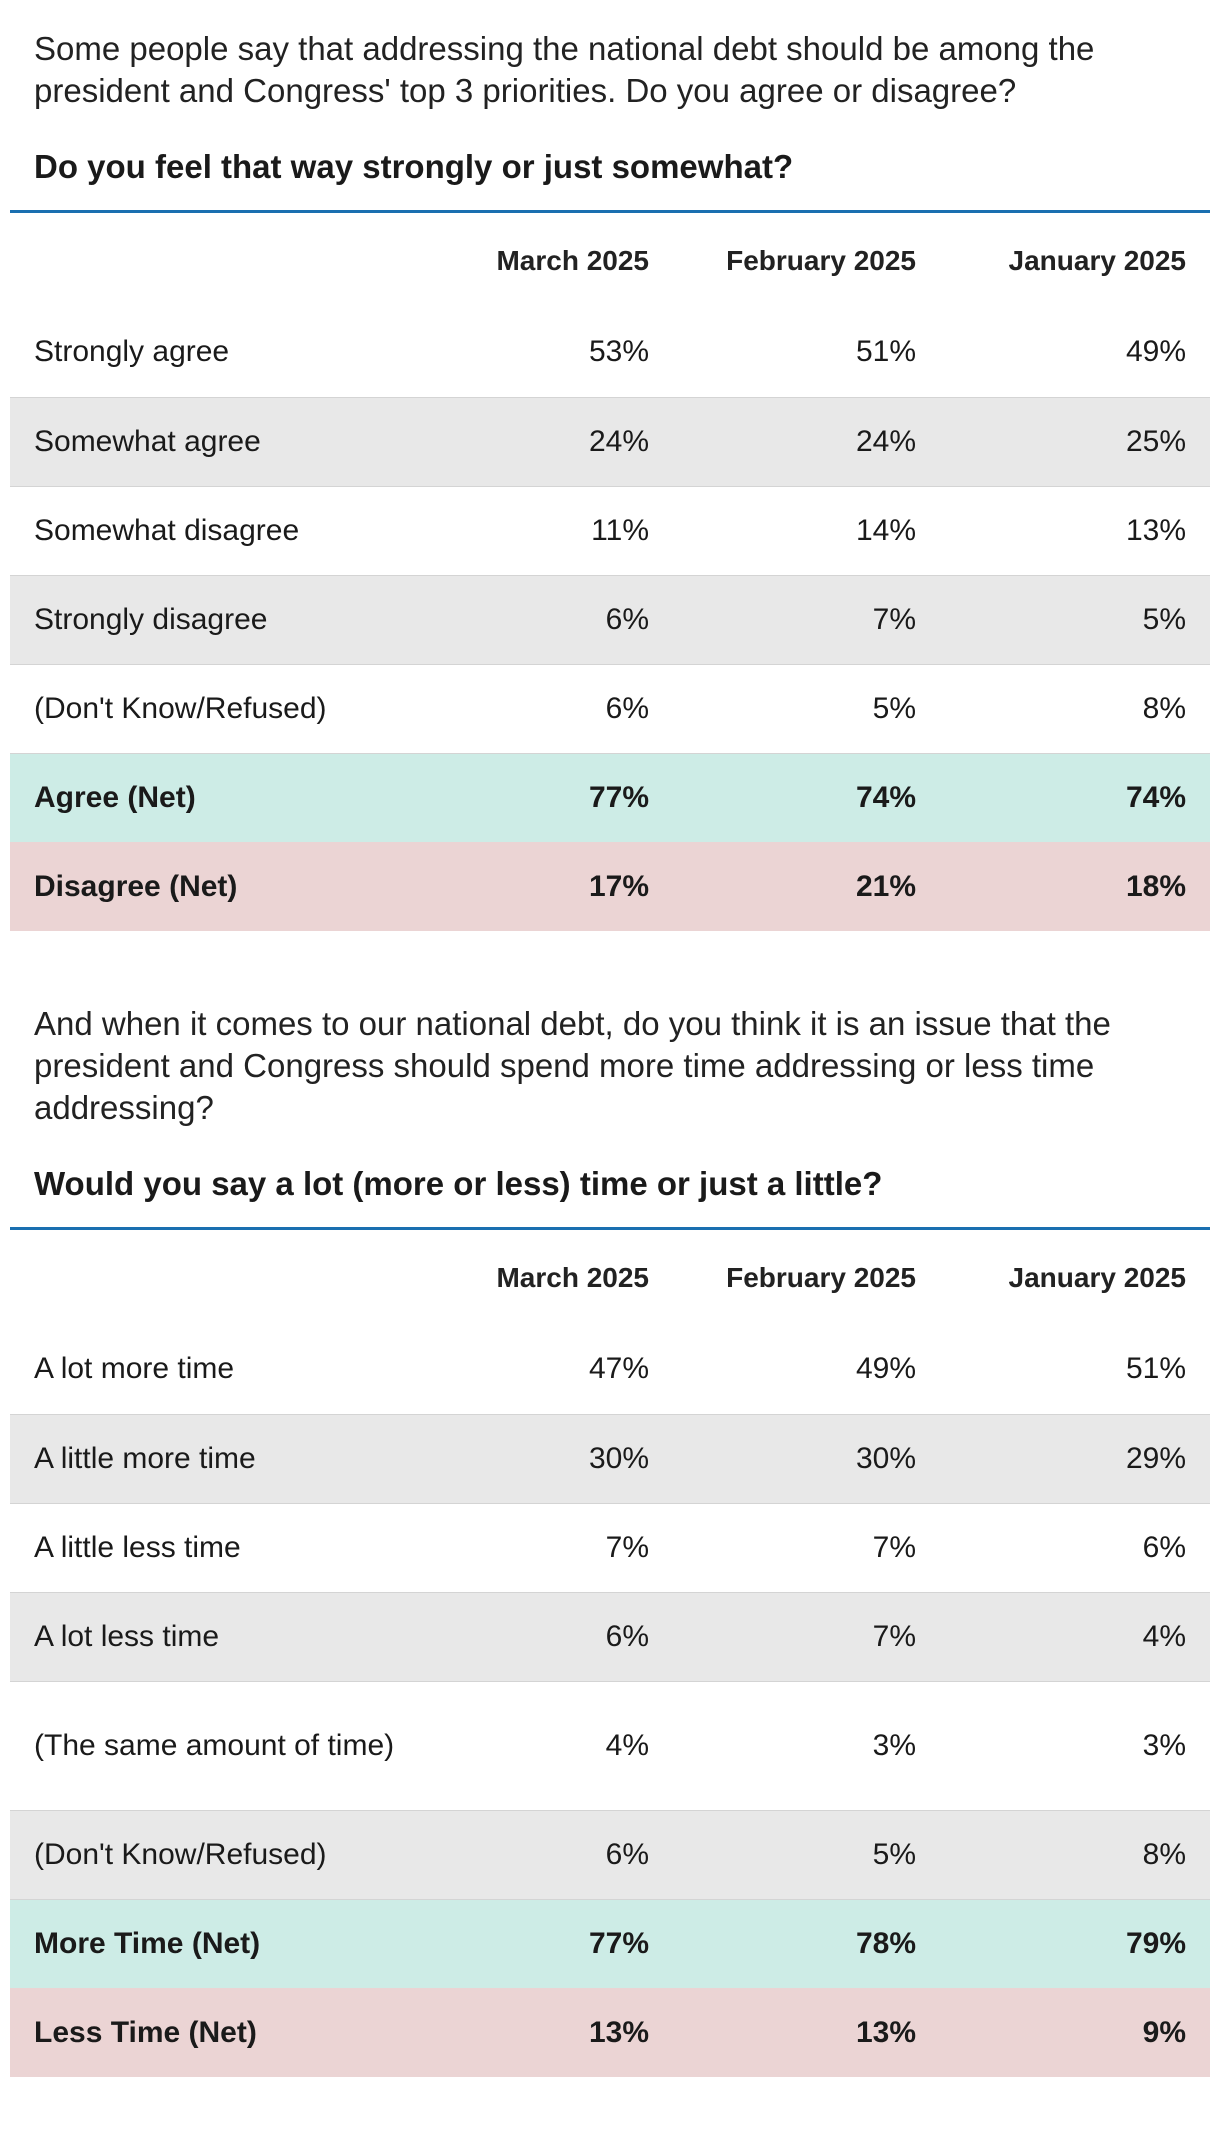 This screenshot has width=1220, height=2142. What do you see at coordinates (806, 1746) in the screenshot?
I see `value-february: 3%` at bounding box center [806, 1746].